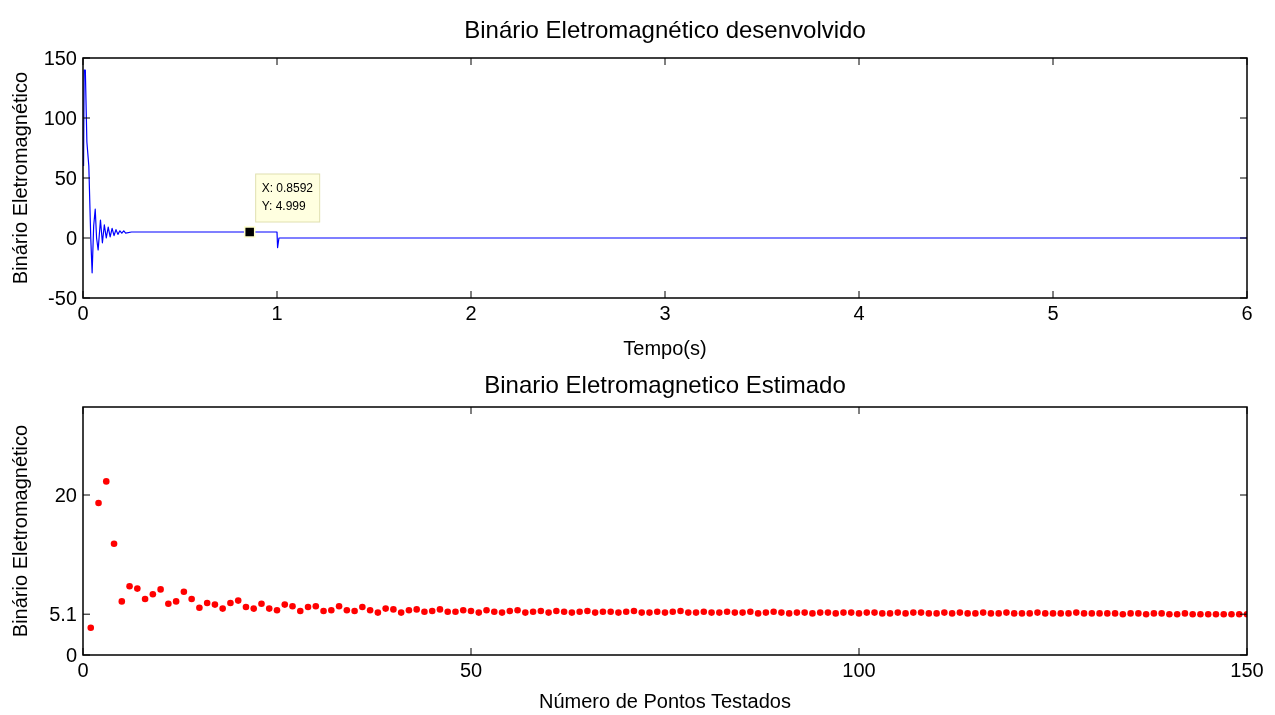  I want to click on y-tick-label: 20, so click(65, 495).